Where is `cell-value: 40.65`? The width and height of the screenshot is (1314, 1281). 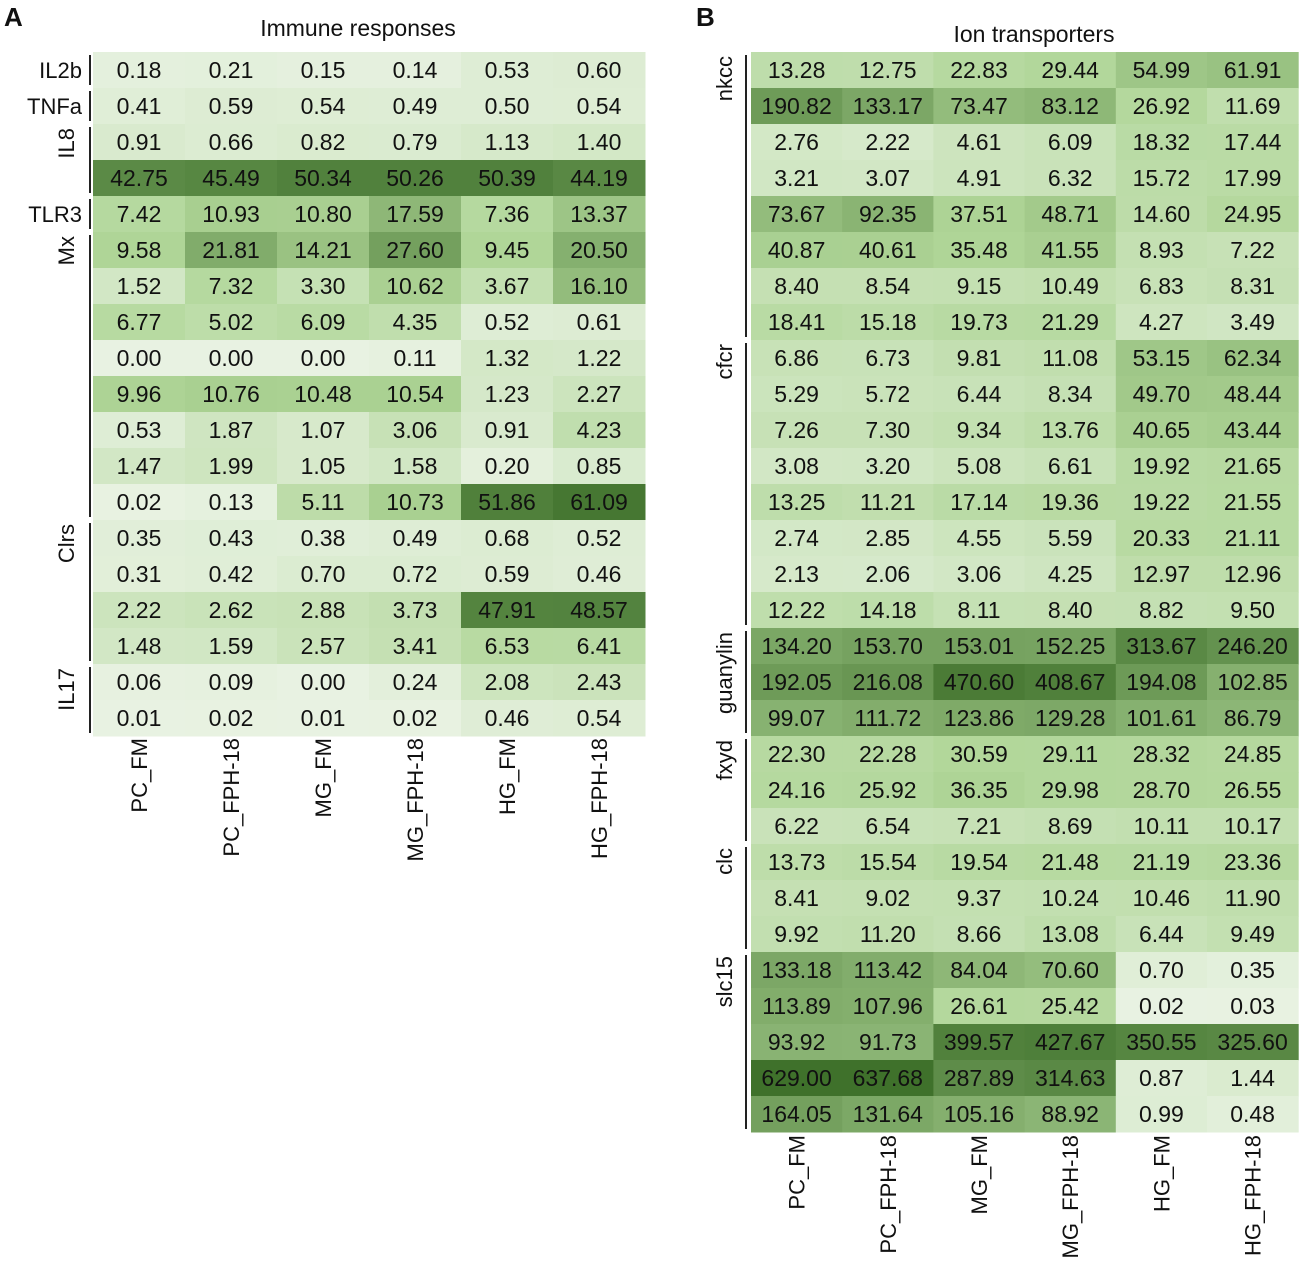 cell-value: 40.65 is located at coordinates (1162, 430).